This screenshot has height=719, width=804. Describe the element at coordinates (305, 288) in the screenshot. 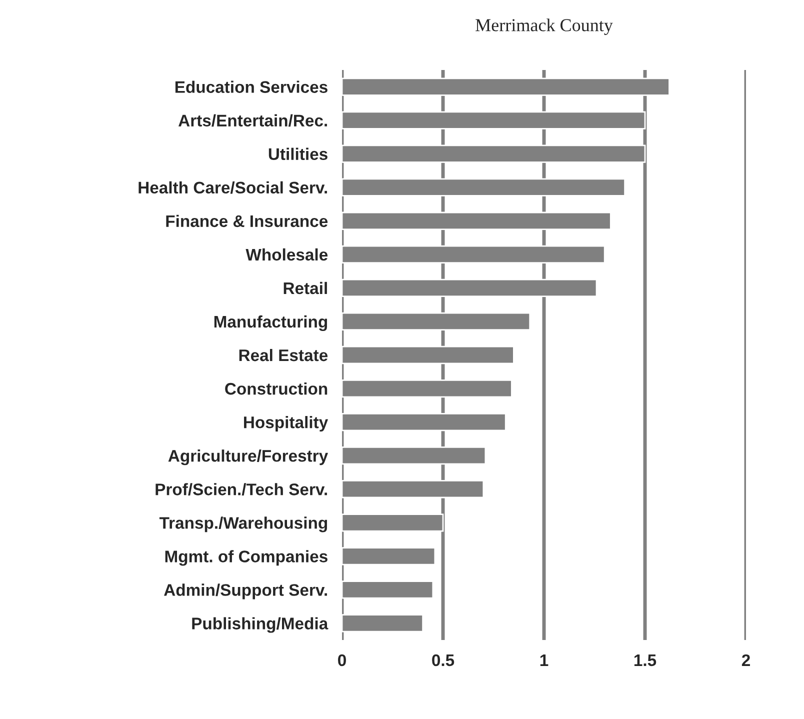

I see `y-tick-label: Retail` at that location.